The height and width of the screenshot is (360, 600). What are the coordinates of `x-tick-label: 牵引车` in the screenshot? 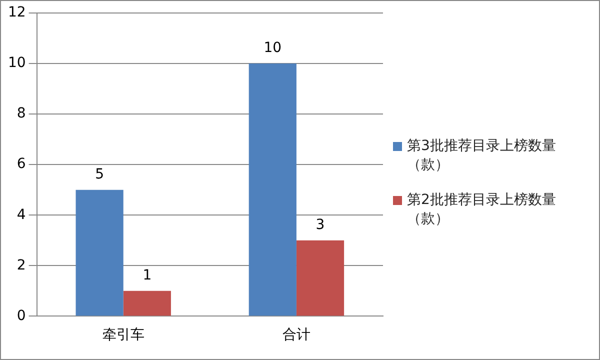 It's located at (123, 335).